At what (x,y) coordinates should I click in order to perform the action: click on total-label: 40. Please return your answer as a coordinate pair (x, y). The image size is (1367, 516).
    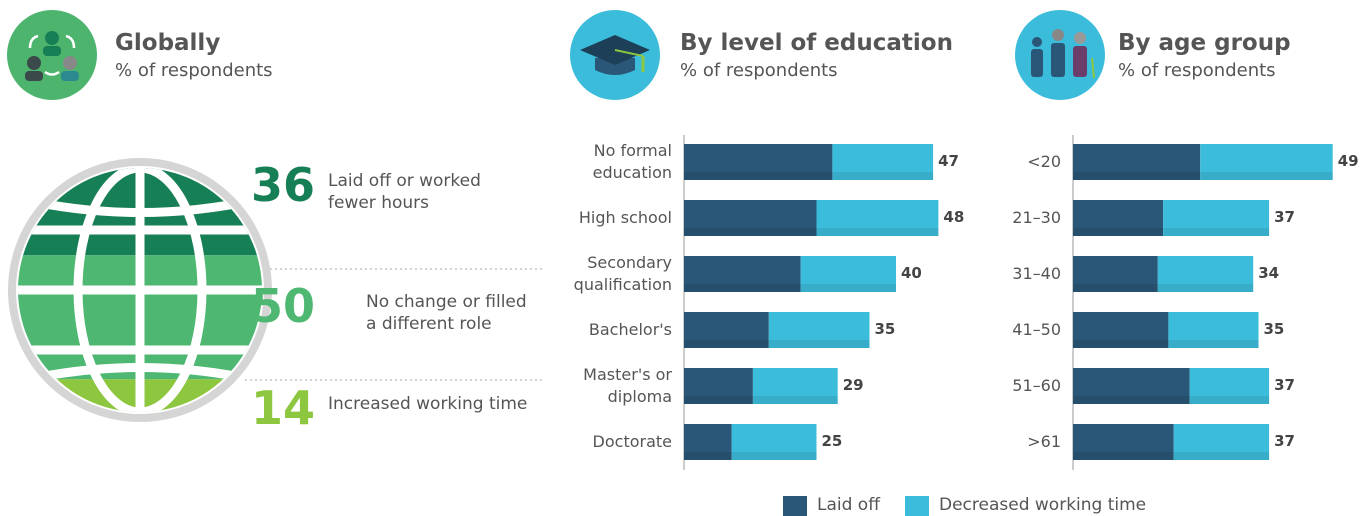
    Looking at the image, I should click on (911, 273).